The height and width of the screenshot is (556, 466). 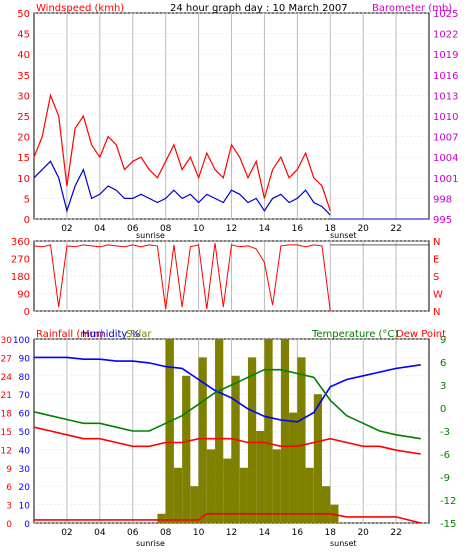 I want to click on temperature-tick-label: -12, so click(x=448, y=501).